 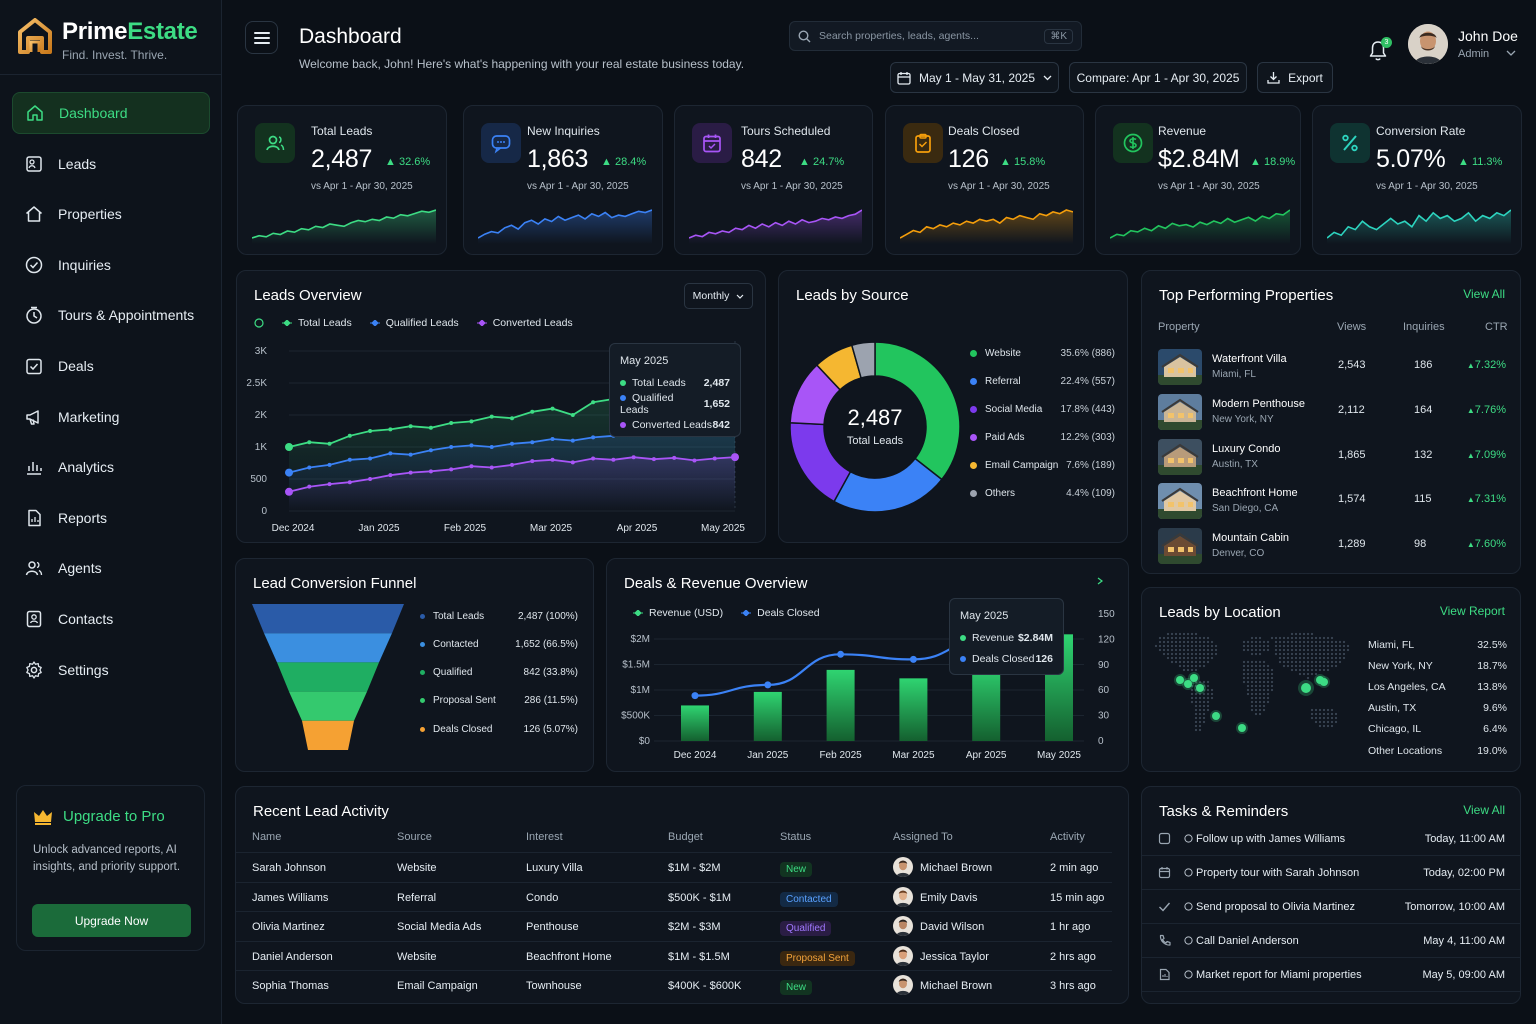 I want to click on tooltip-row: Deals Closed 126, so click(x=1006, y=658).